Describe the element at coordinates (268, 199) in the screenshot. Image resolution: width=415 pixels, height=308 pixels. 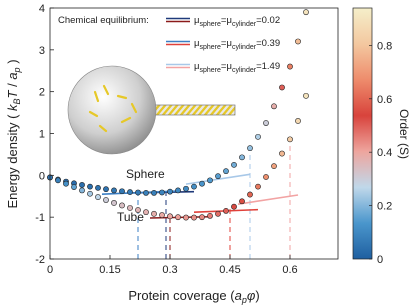
I see `tangent-line` at that location.